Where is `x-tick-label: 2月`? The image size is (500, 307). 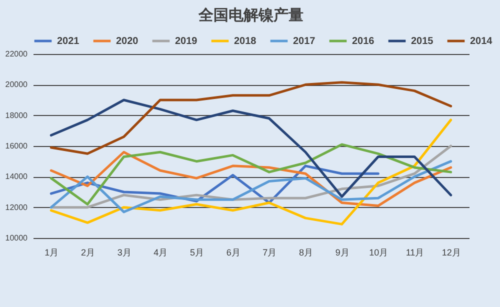 x-tick-label: 2月 is located at coordinates (88, 253).